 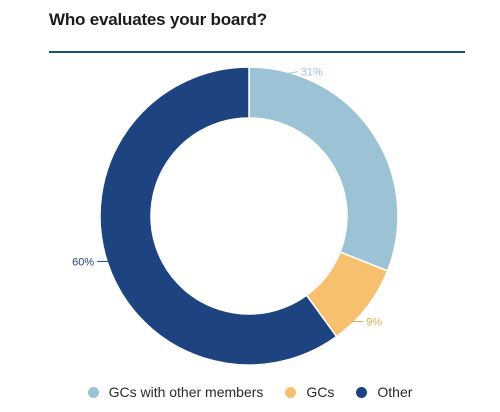 I want to click on legend-label: GCs with other members, so click(x=186, y=392).